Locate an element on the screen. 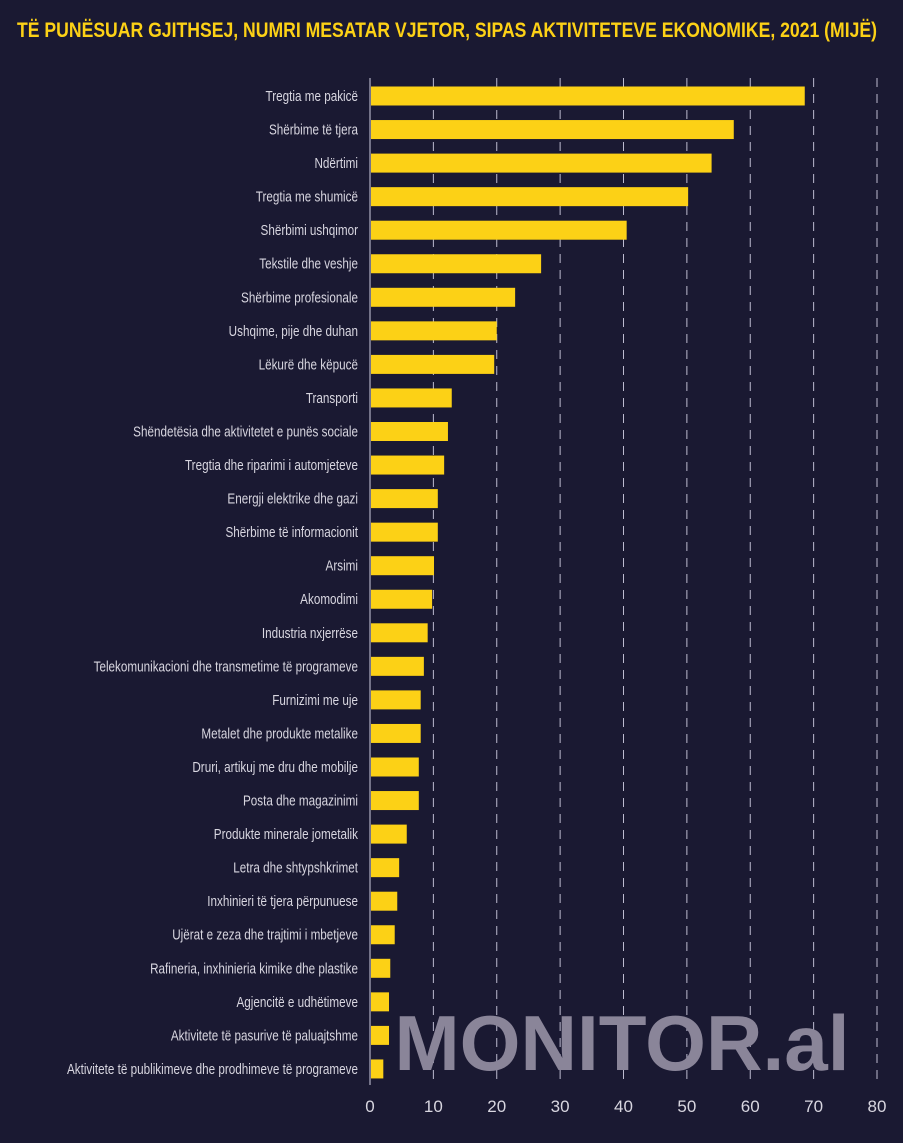 This screenshot has height=1143, width=903. watermark-logo: MONITOR.al is located at coordinates (622, 1043).